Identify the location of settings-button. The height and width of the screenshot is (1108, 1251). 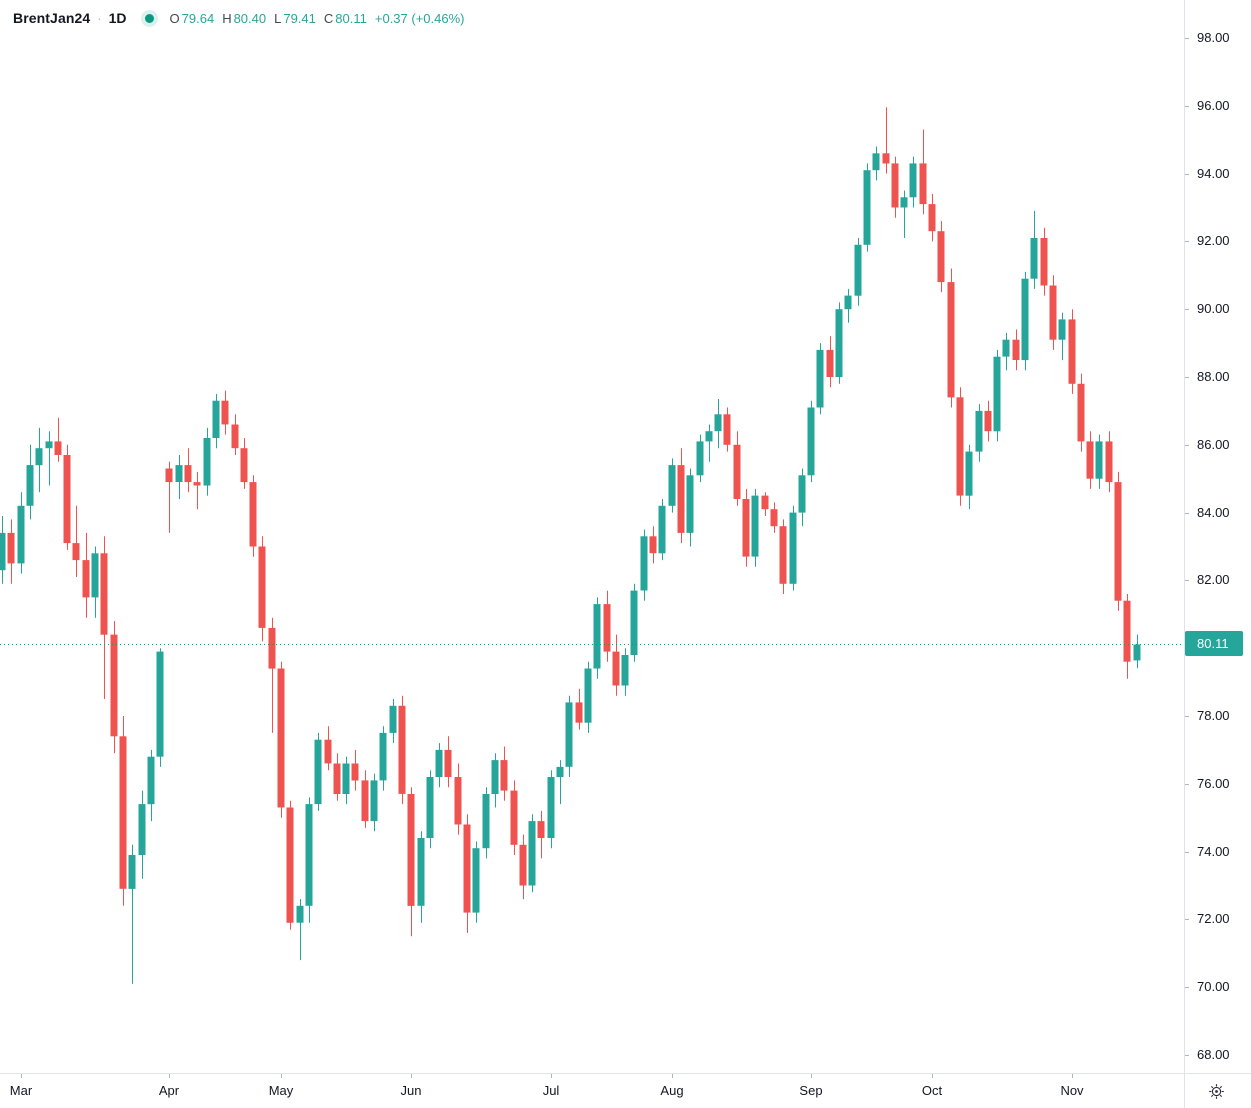
(1216, 1091).